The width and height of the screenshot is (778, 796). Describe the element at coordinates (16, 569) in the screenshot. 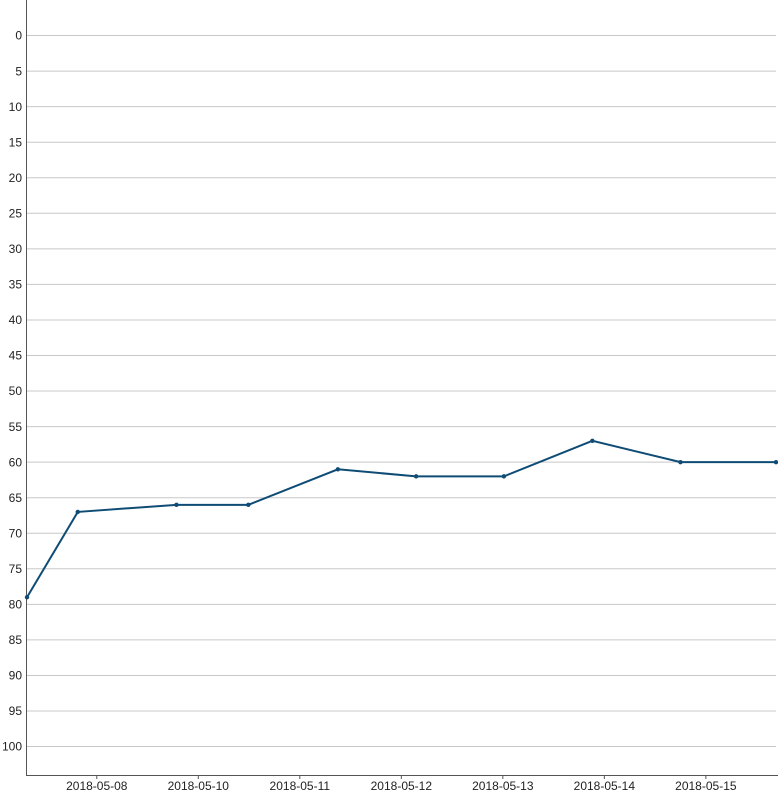

I see `y-tick-label: 75` at that location.